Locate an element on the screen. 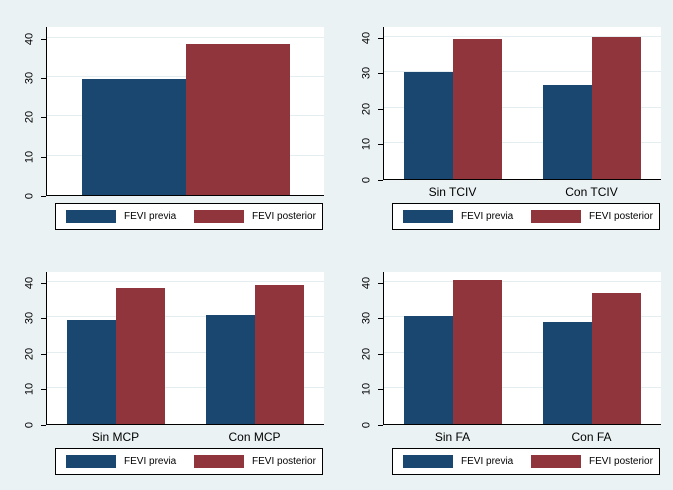 This screenshot has height=490, width=673. category-label: Sin TCIV is located at coordinates (452, 192).